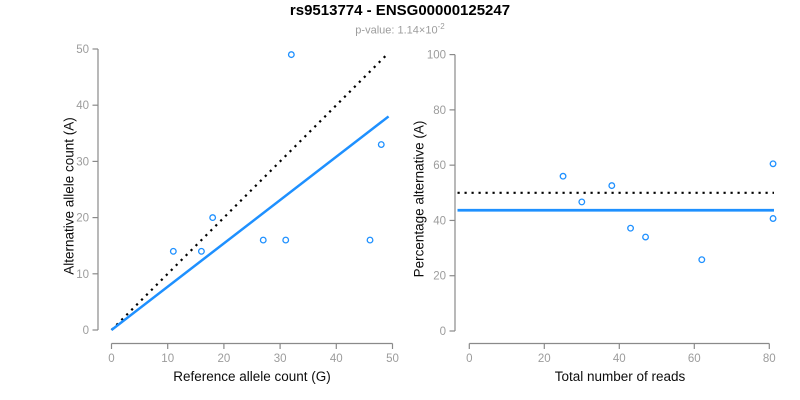 The image size is (800, 400). Describe the element at coordinates (419, 199) in the screenshot. I see `right-plot-y-axis-title: Percentage alternative (A)` at that location.